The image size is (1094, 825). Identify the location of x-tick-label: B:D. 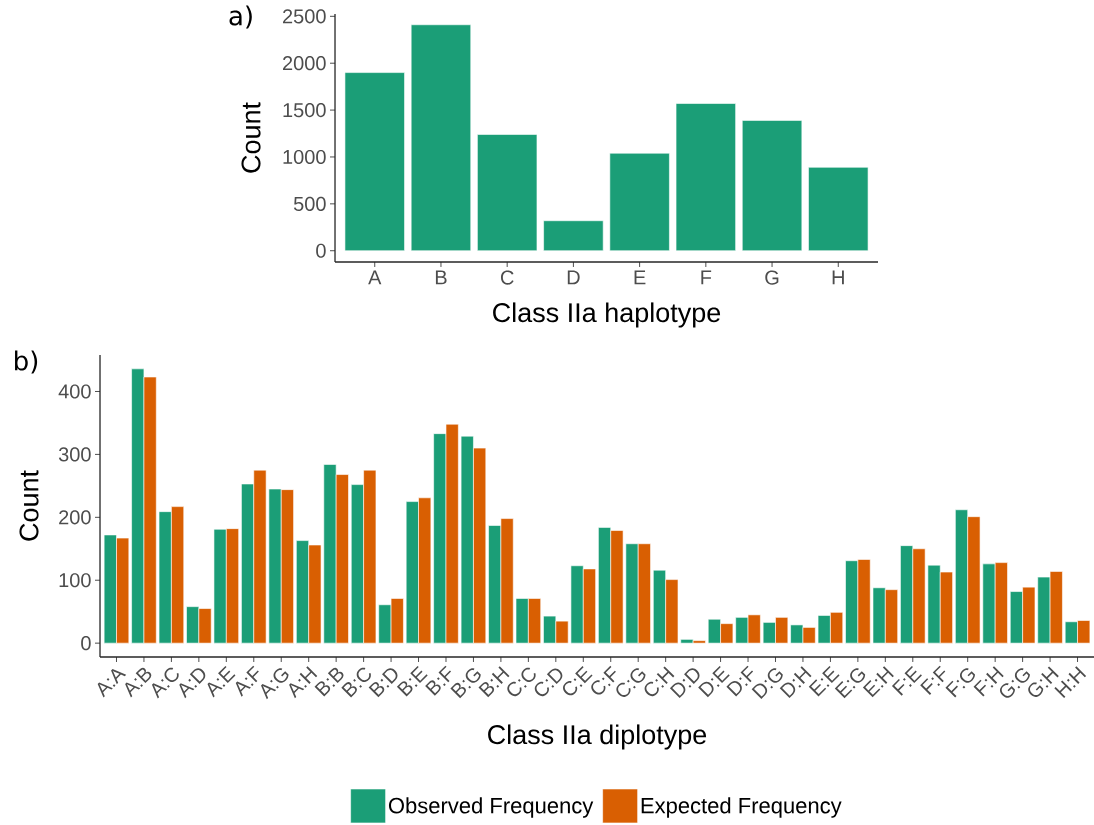
(383, 683).